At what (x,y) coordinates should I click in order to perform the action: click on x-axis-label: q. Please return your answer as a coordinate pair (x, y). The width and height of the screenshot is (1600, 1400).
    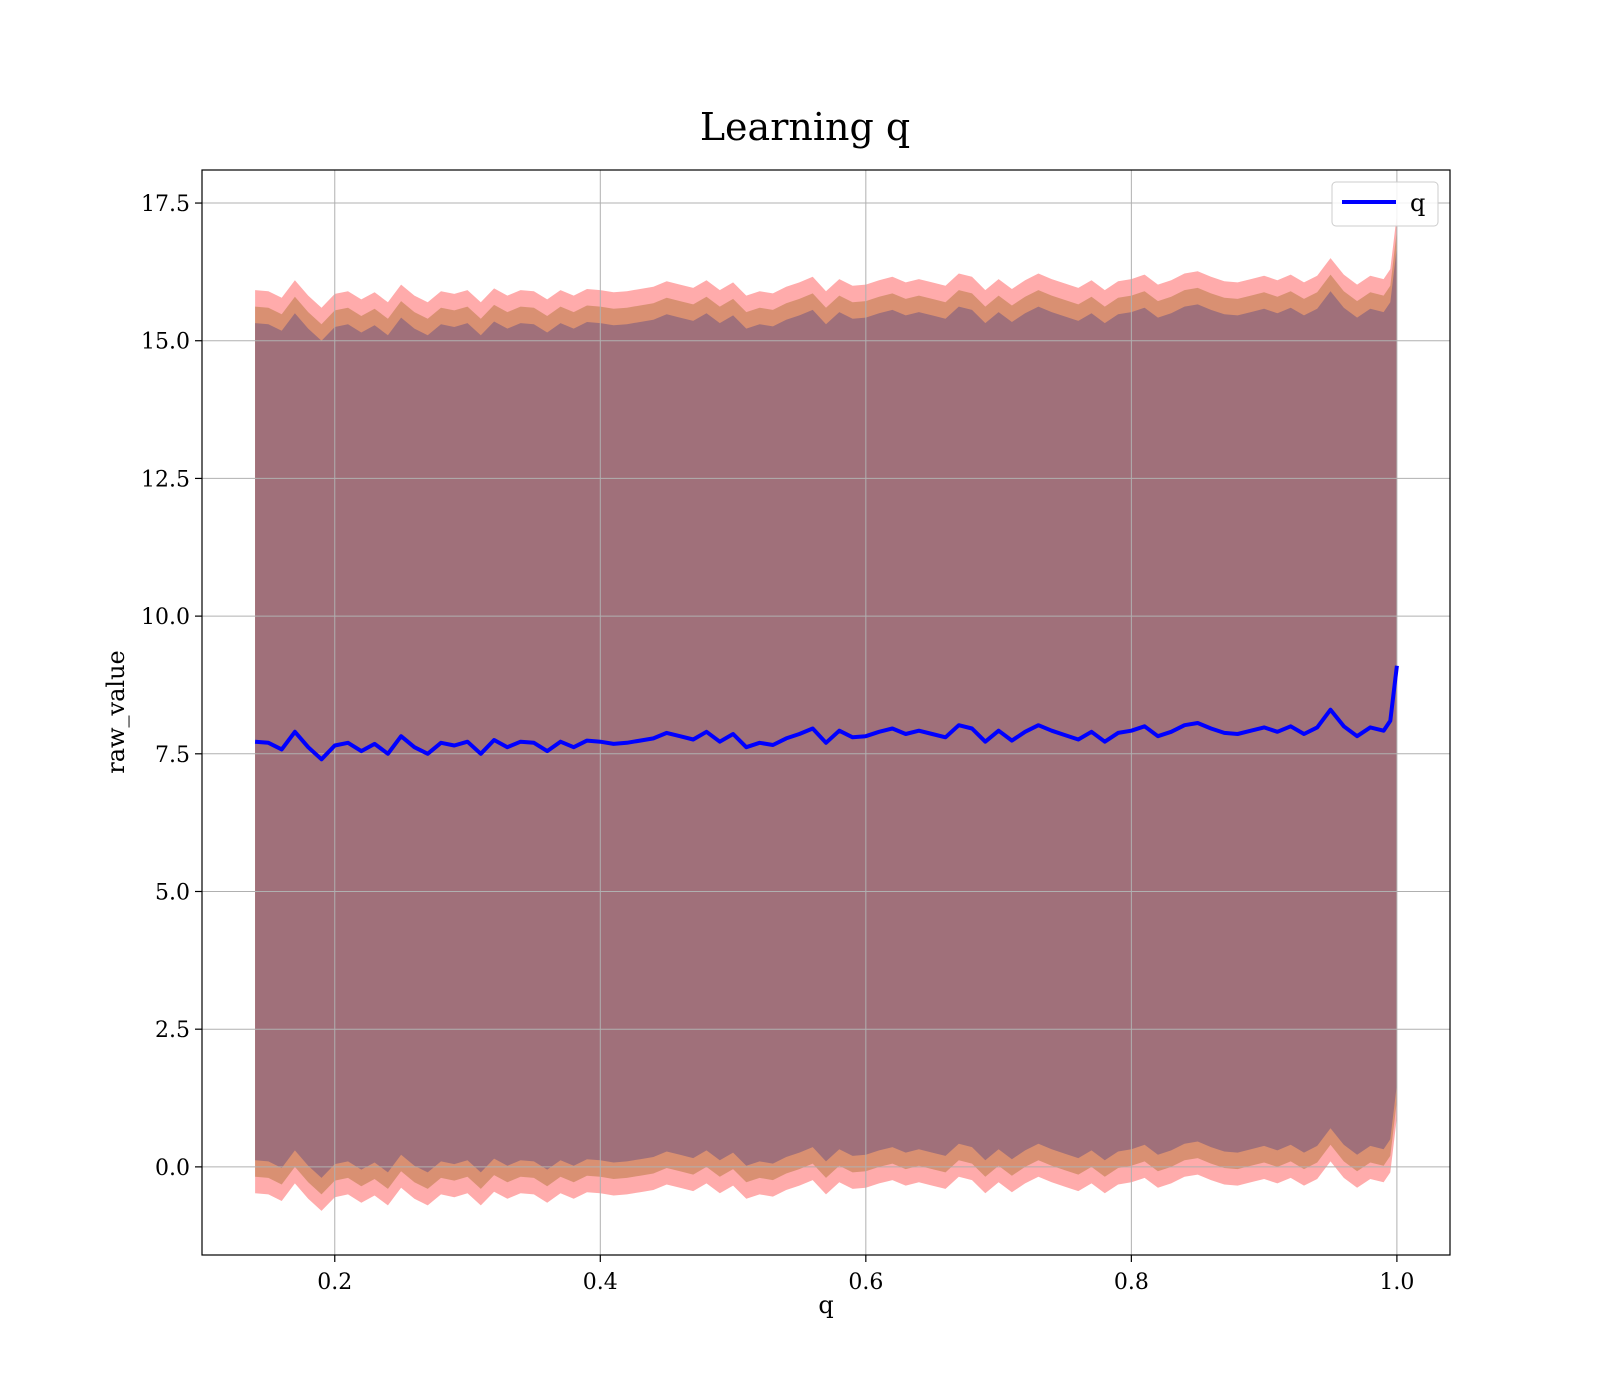
    Looking at the image, I should click on (825, 1305).